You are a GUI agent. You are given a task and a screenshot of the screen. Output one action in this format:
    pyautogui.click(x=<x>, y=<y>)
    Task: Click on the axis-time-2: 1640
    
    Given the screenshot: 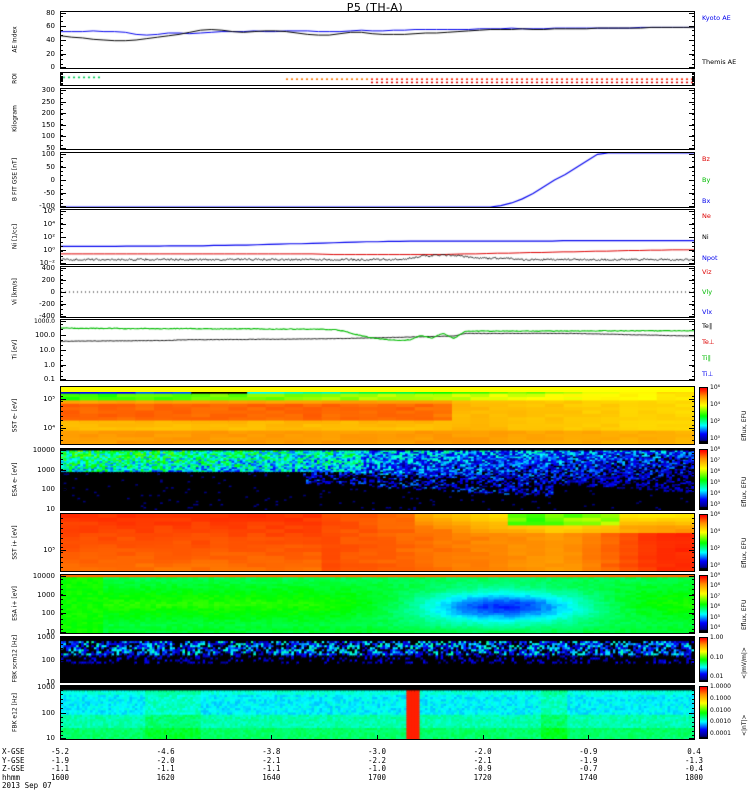 What is the action you would take?
    pyautogui.click(x=271, y=777)
    